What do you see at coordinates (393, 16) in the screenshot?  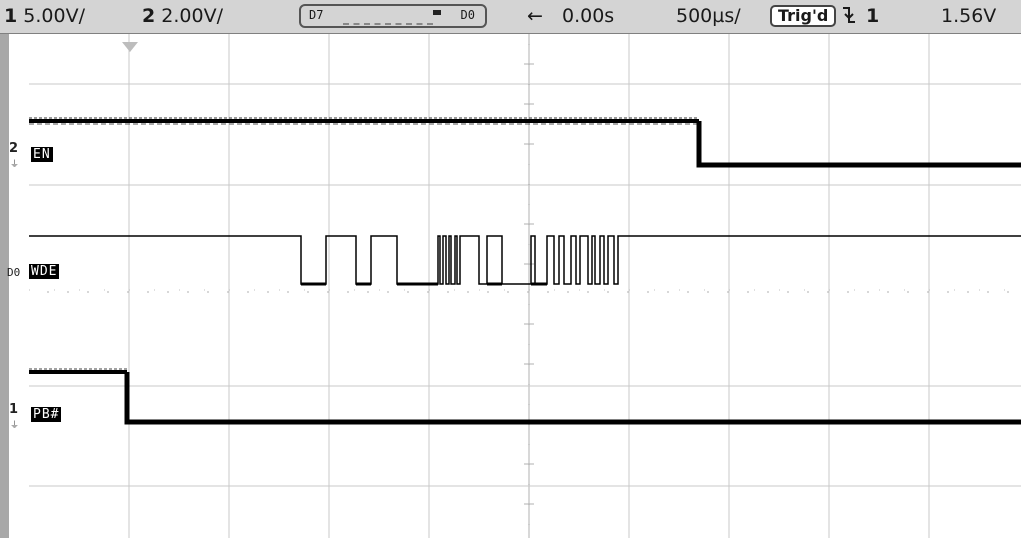 I see `digital-channels-indicator: D7 D0` at bounding box center [393, 16].